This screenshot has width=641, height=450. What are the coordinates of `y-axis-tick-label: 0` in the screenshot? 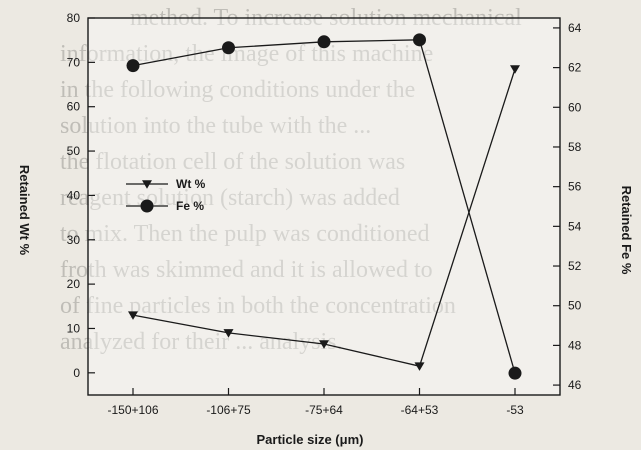 It's located at (76, 373).